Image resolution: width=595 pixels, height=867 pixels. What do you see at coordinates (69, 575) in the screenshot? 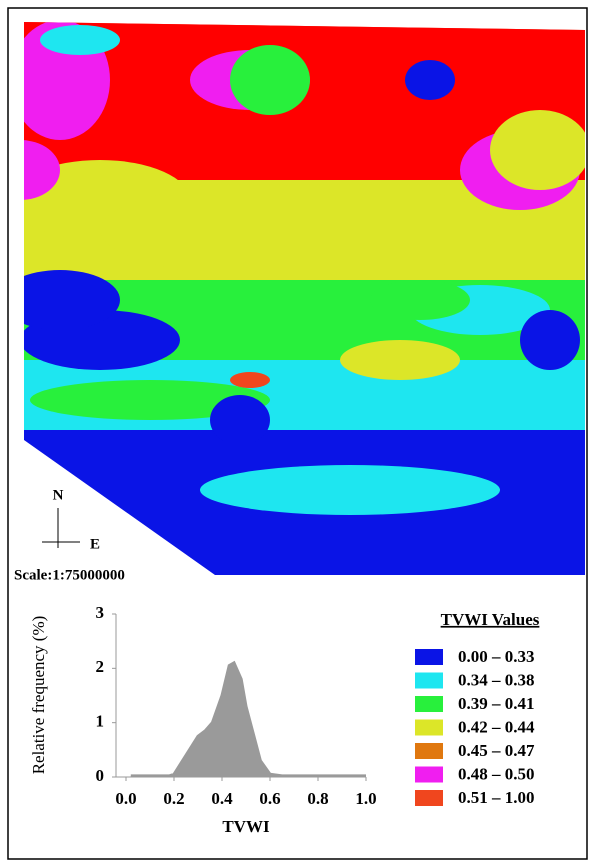
I see `scale-label: Scale:1:75000000` at bounding box center [69, 575].